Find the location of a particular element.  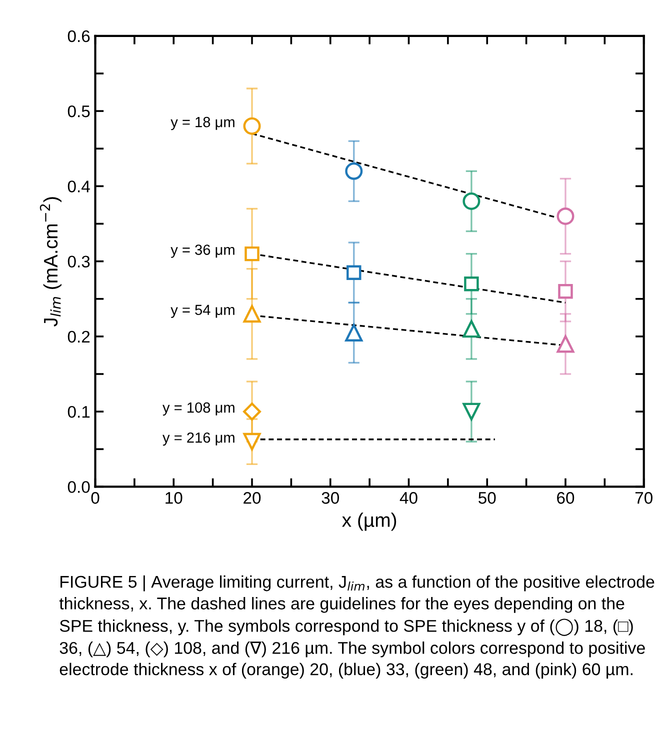

series-label: y = 216 μm is located at coordinates (198, 439).